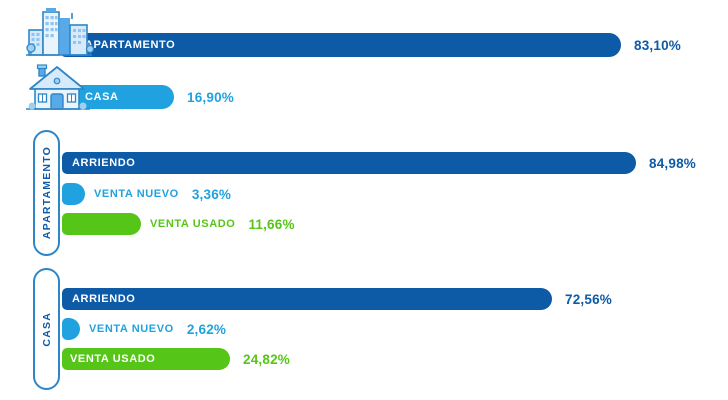 This screenshot has height=400, width=728. Describe the element at coordinates (101, 224) in the screenshot. I see `bar-venta-usado` at that location.